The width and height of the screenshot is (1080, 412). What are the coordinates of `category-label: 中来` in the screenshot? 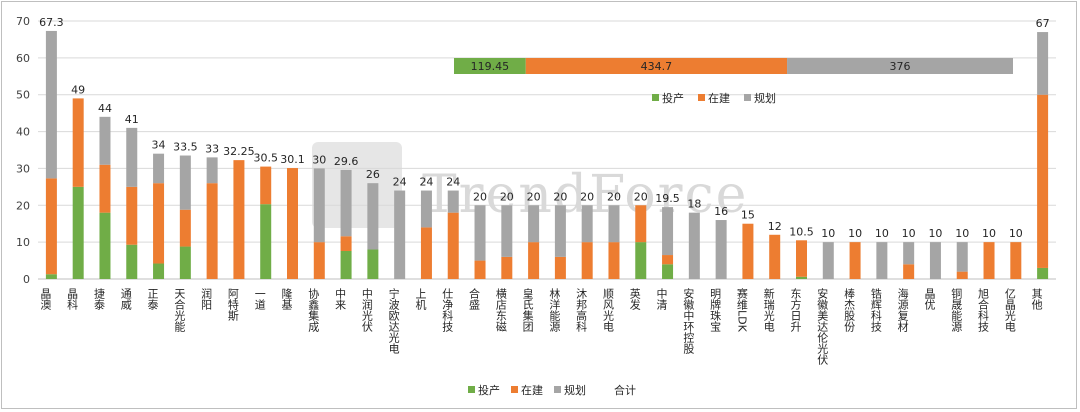 It's located at (340, 299).